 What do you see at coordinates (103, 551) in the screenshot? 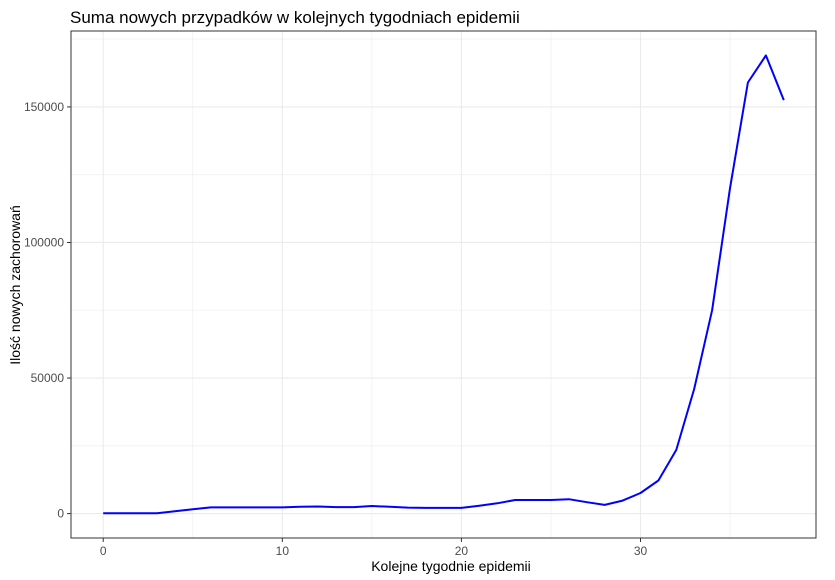
I see `x-tick-label: 0` at bounding box center [103, 551].